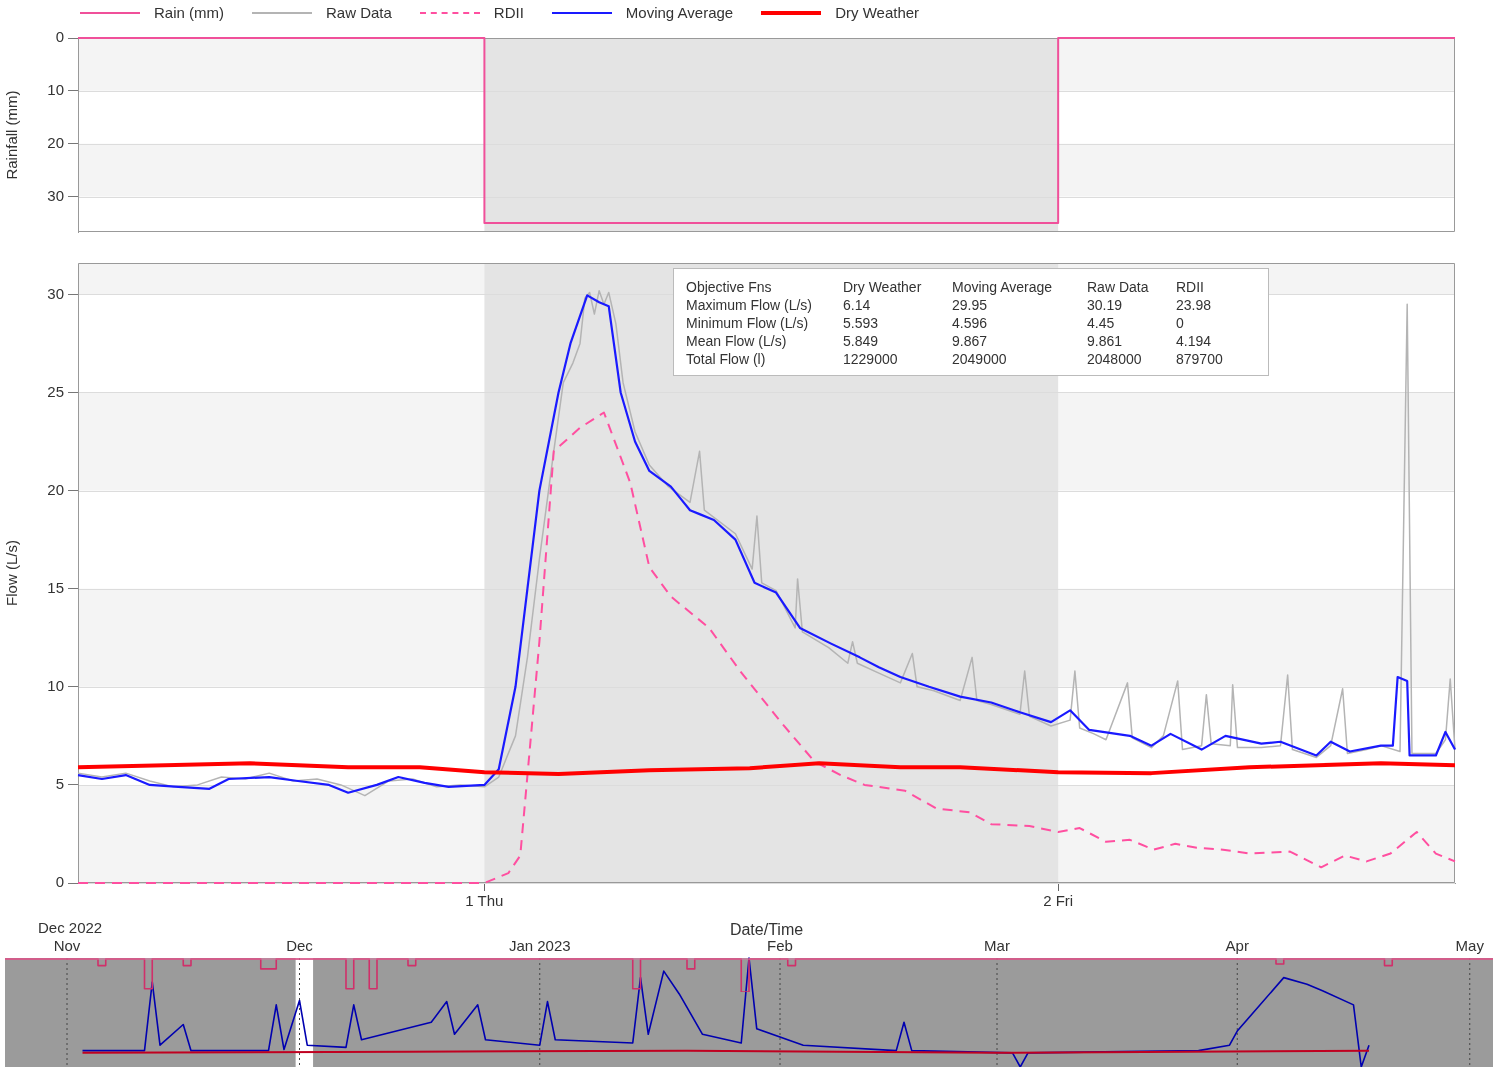 This screenshot has width=1493, height=1067. What do you see at coordinates (70, 927) in the screenshot?
I see `text: Dec 2022` at bounding box center [70, 927].